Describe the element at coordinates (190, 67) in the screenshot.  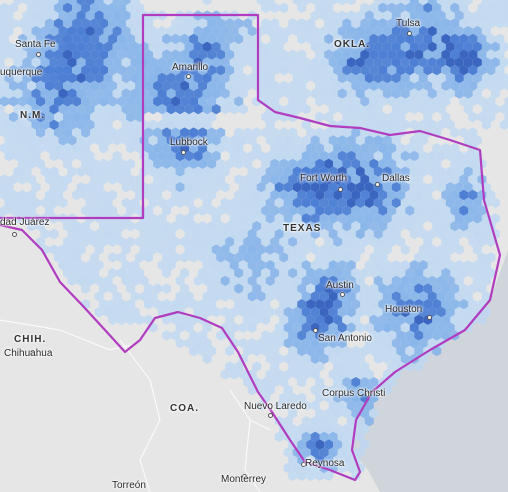
I see `city-label-amarillo: Amarillo` at that location.